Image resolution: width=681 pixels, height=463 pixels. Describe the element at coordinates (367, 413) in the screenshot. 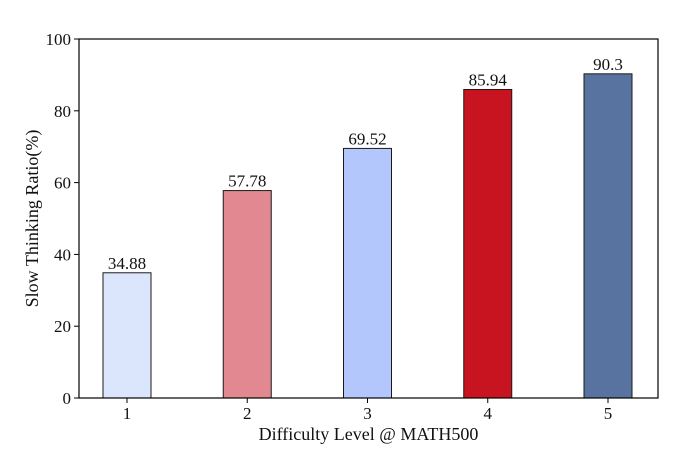

I see `x-tick-label: 3` at that location.